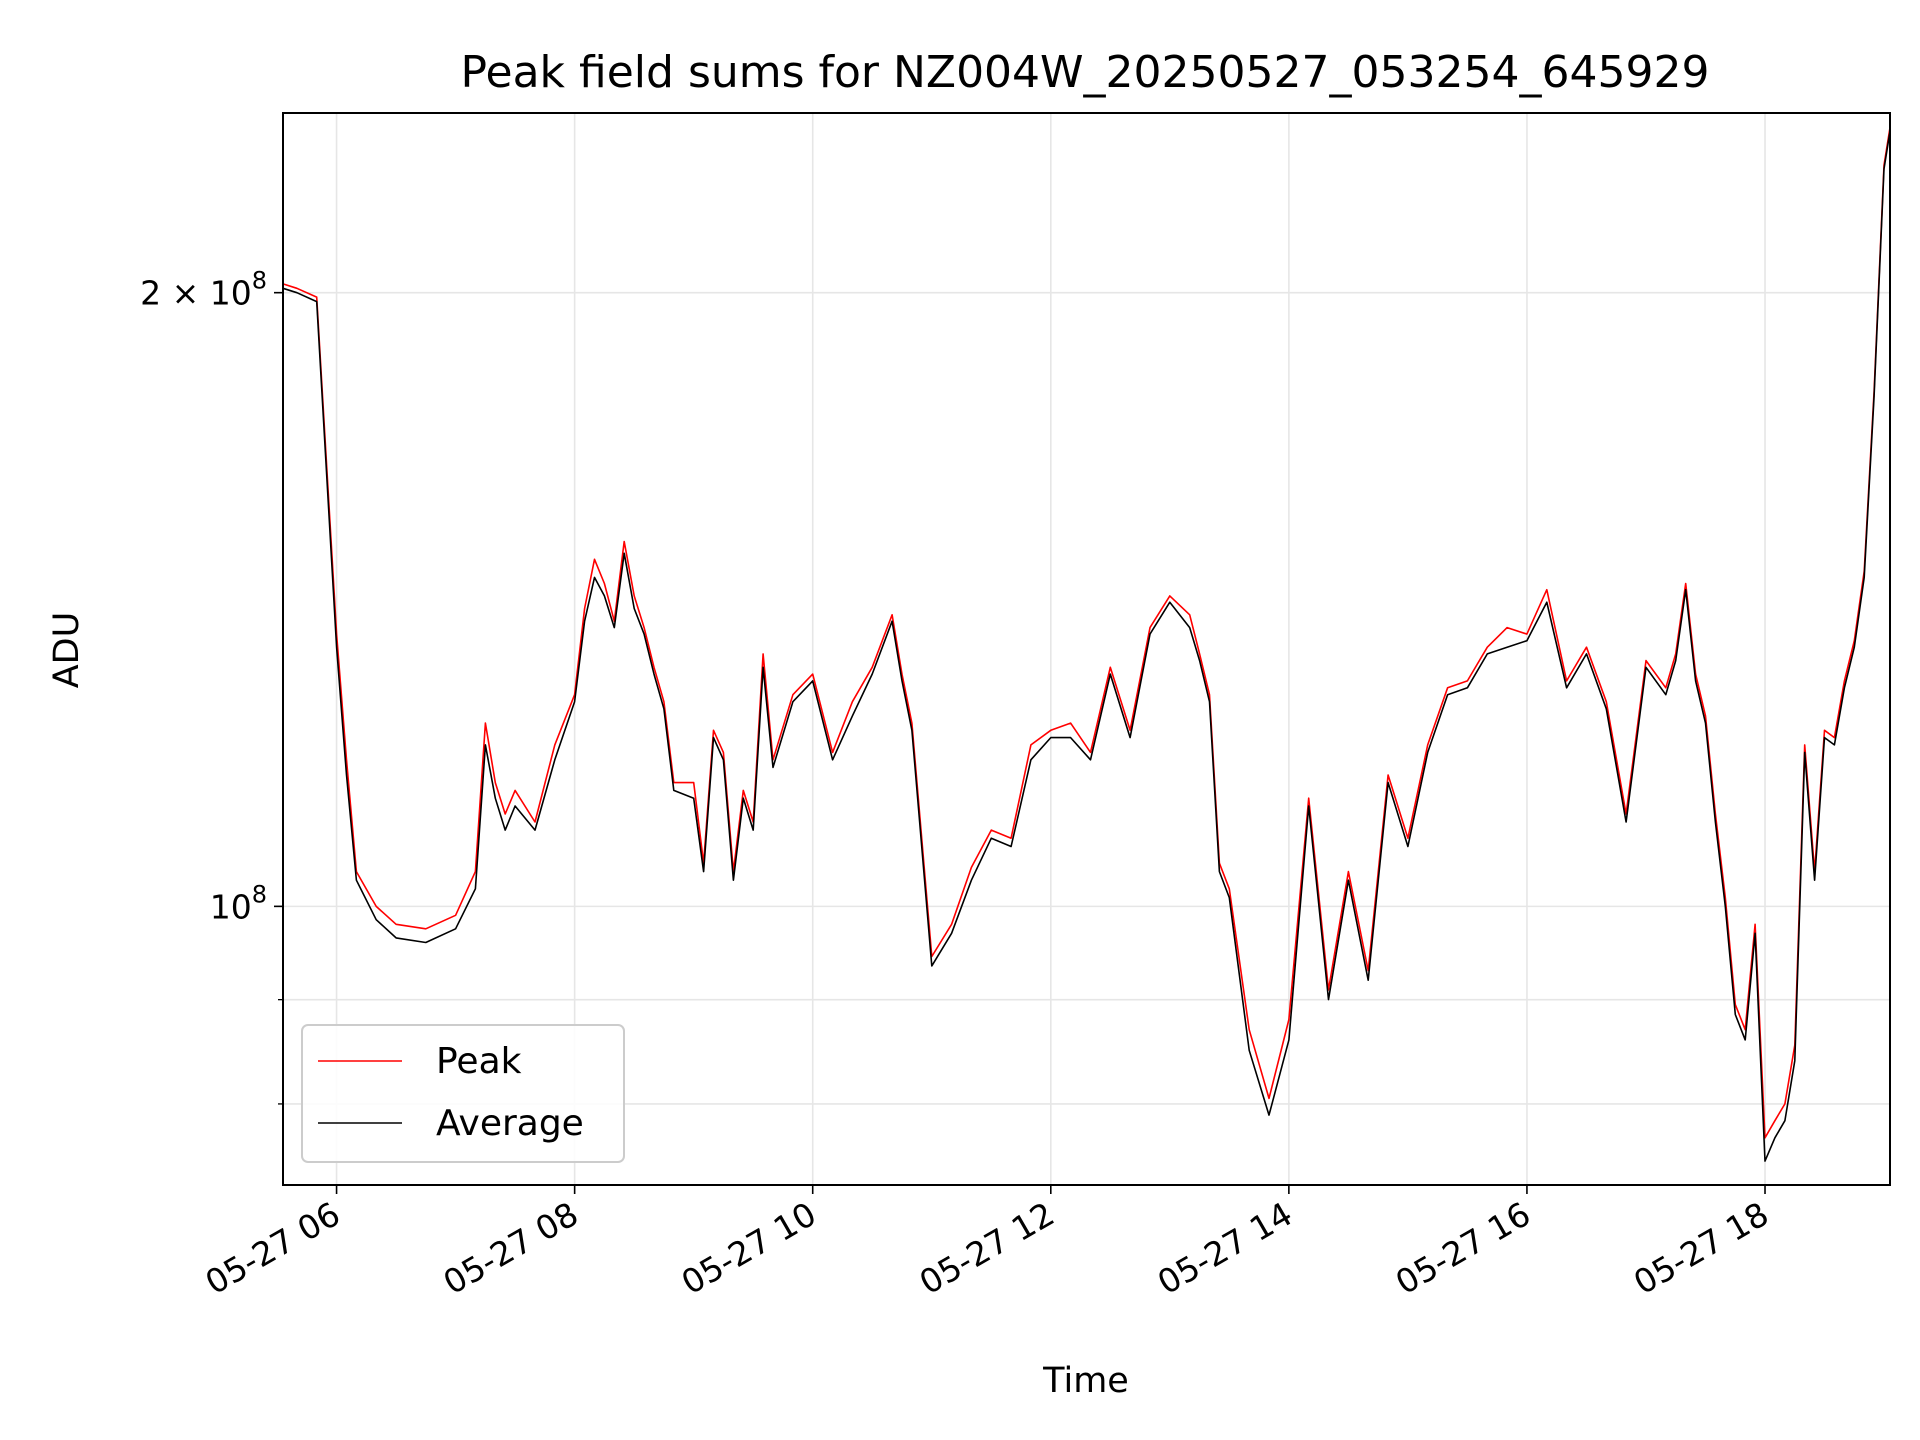 Image resolution: width=1920 pixels, height=1440 pixels. Describe the element at coordinates (1085, 1381) in the screenshot. I see `x-axis-label: Time` at that location.